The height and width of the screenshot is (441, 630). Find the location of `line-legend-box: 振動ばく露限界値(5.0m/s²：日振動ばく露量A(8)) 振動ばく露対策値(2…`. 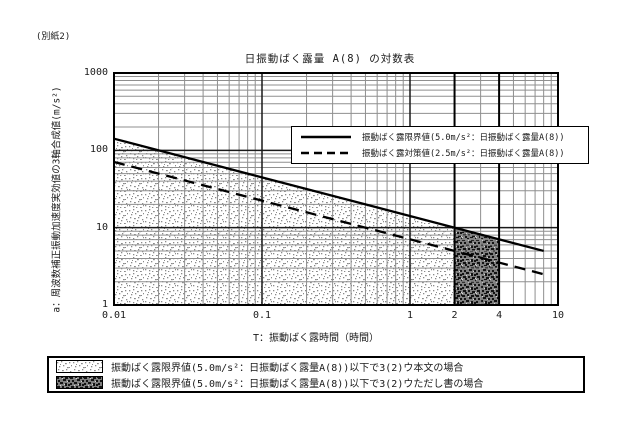

line-legend-box: 振動ばく露限界値(5.0m/s²：日振動ばく露量A(8)) 振動ばく露対策値(2… is located at coordinates (440, 145).